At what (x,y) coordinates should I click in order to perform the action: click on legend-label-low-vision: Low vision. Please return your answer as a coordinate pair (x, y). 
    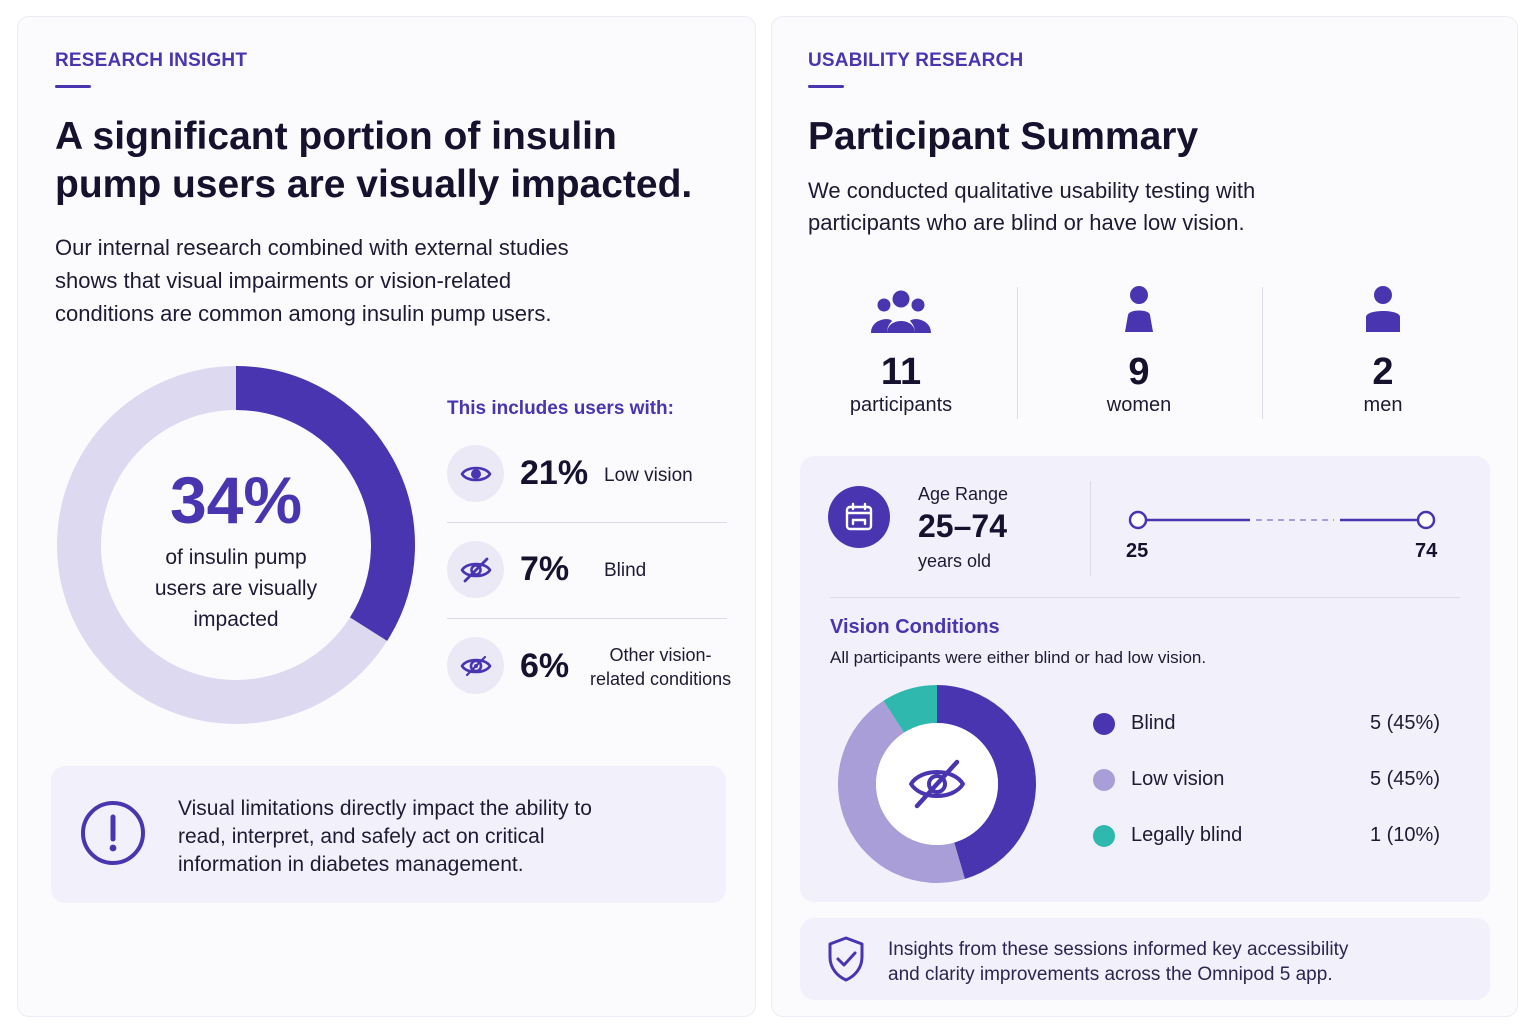
    Looking at the image, I should click on (1178, 779).